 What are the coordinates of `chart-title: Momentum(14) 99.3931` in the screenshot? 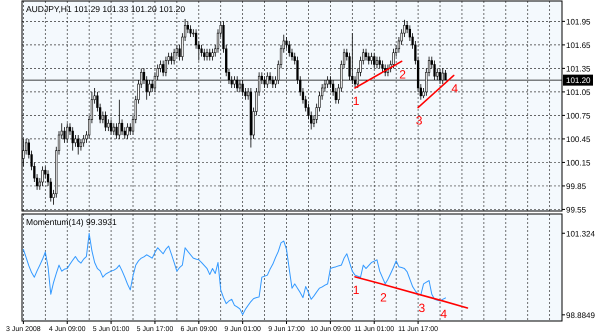 It's located at (71, 222).